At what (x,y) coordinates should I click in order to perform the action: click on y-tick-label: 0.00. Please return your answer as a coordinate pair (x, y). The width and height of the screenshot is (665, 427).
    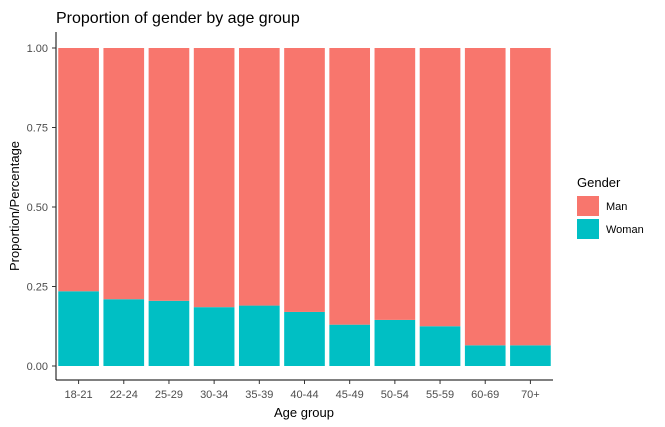
    Looking at the image, I should click on (37, 367).